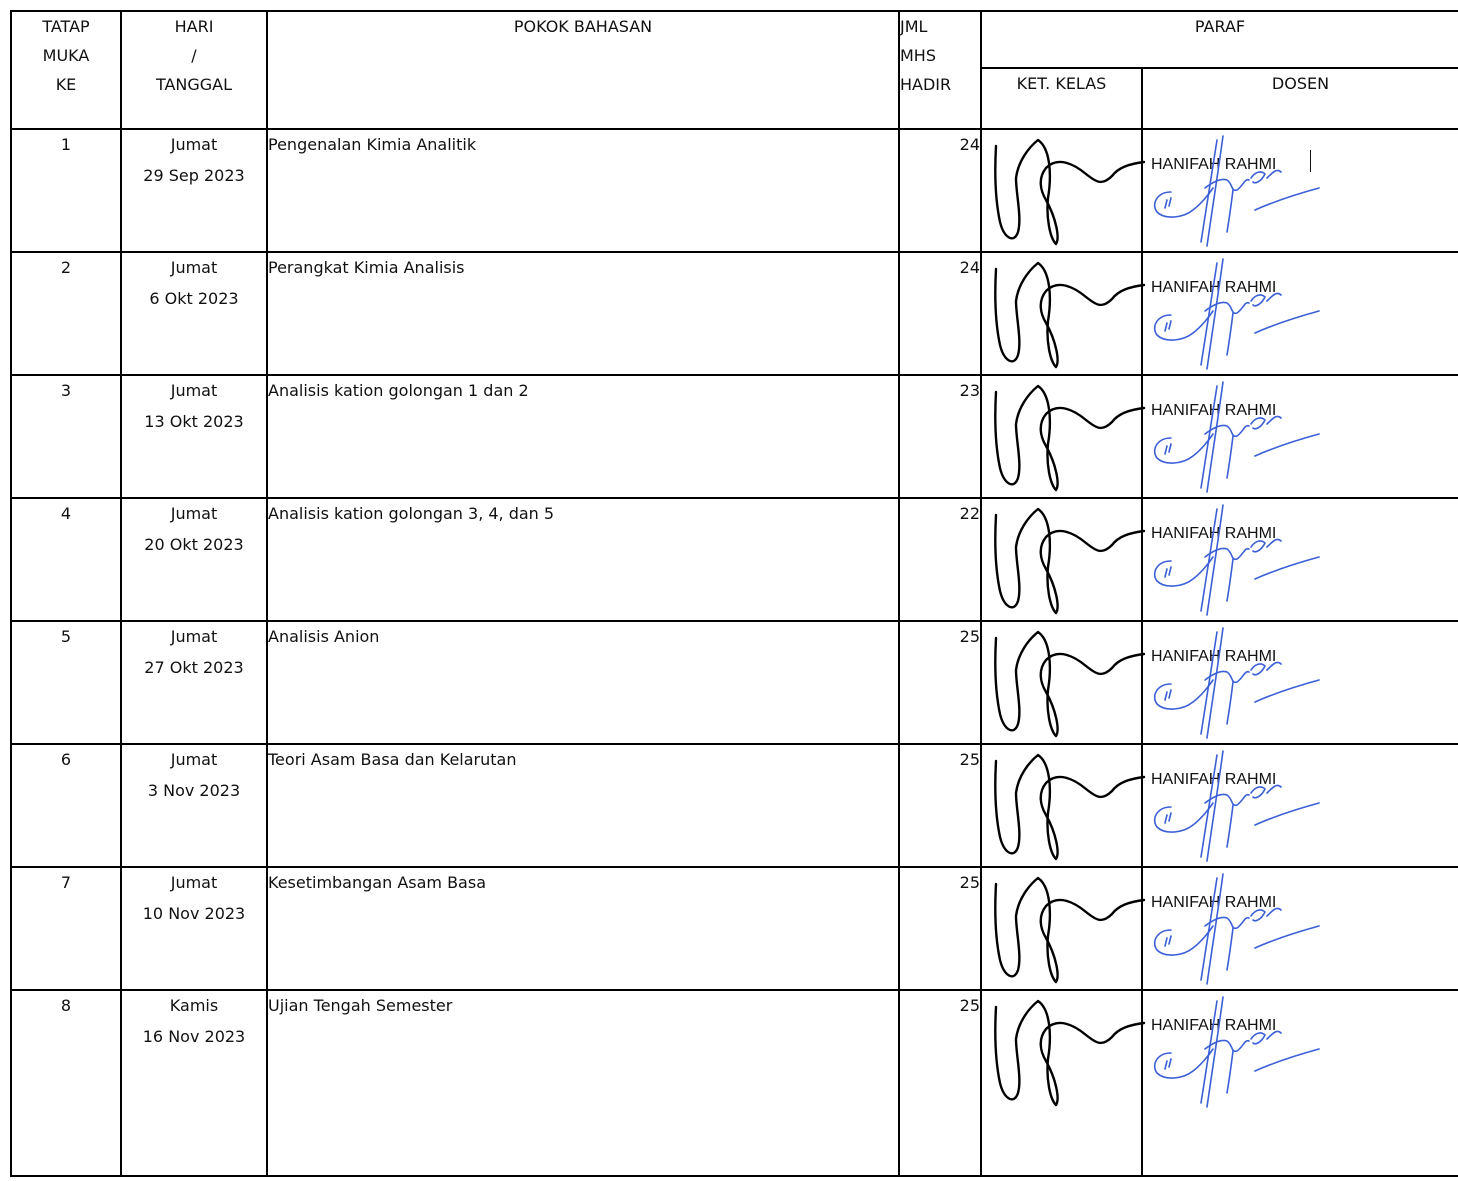  I want to click on session-date-text: 13 Okt 2023, so click(194, 421).